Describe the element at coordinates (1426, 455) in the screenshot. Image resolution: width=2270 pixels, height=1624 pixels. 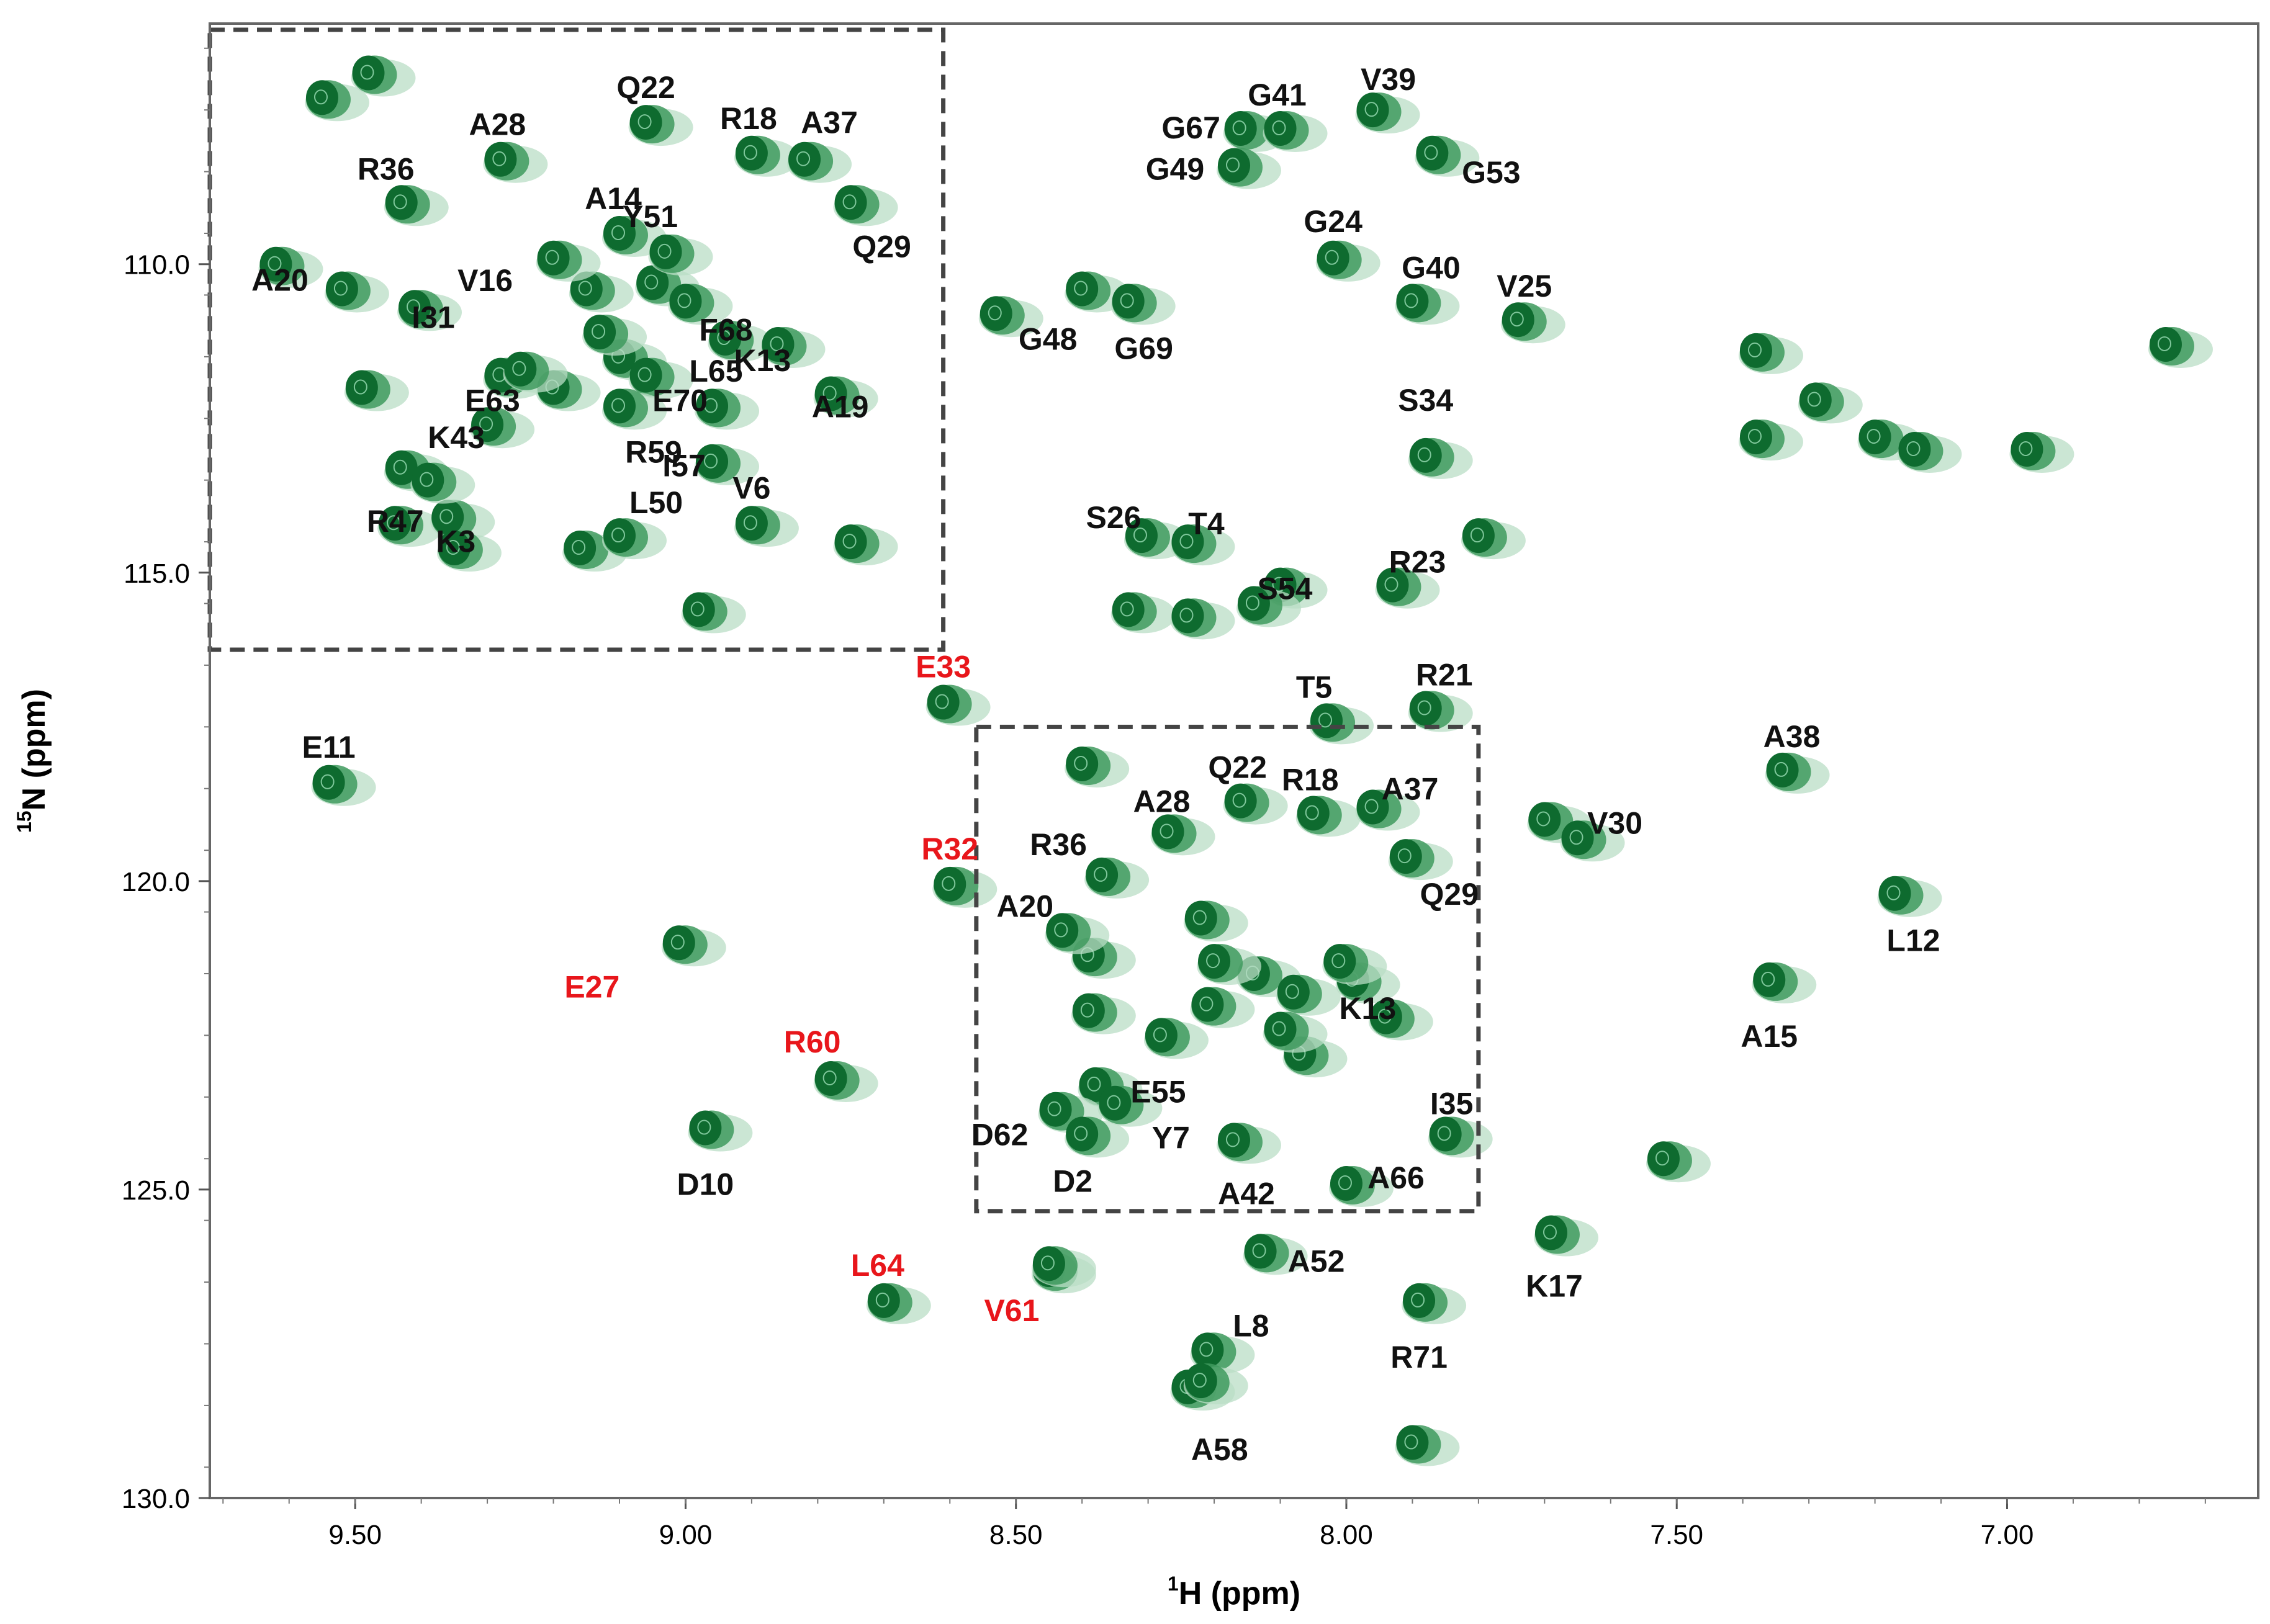
I see `peak-s34-20-core` at that location.